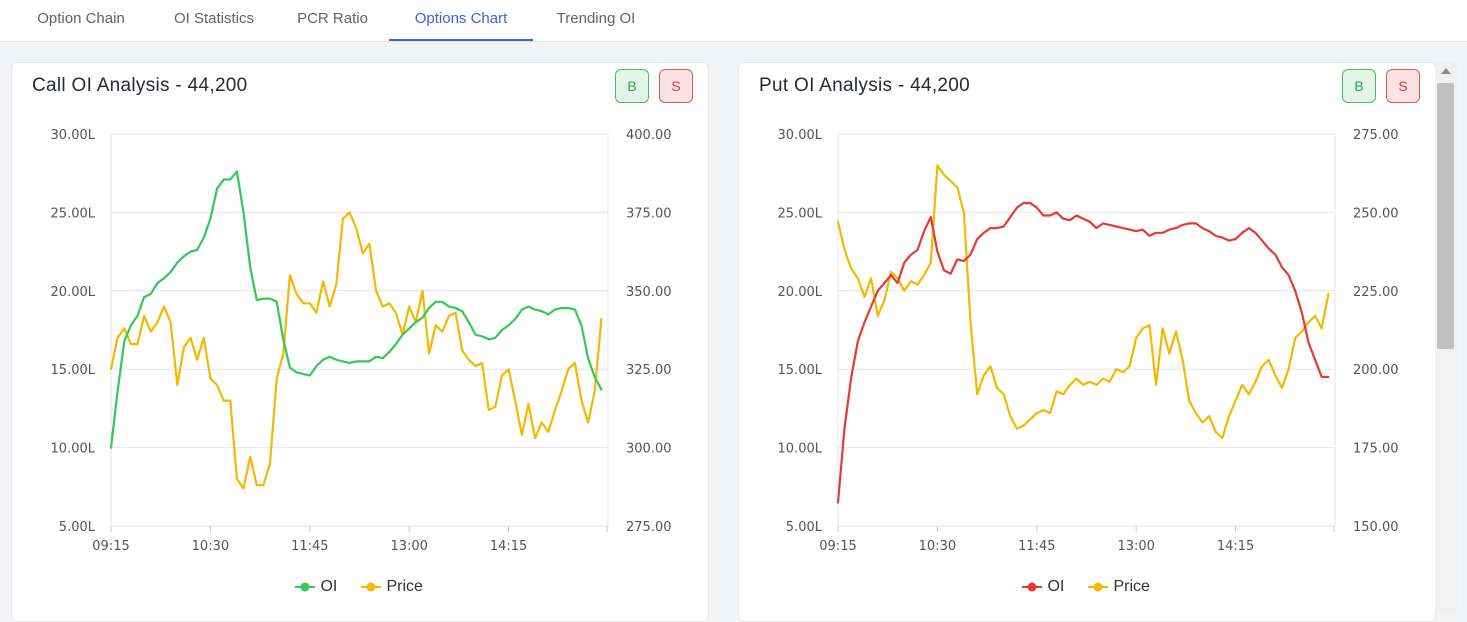 The height and width of the screenshot is (622, 1467). I want to click on y-right-tick-label: 175.00, so click(1376, 449).